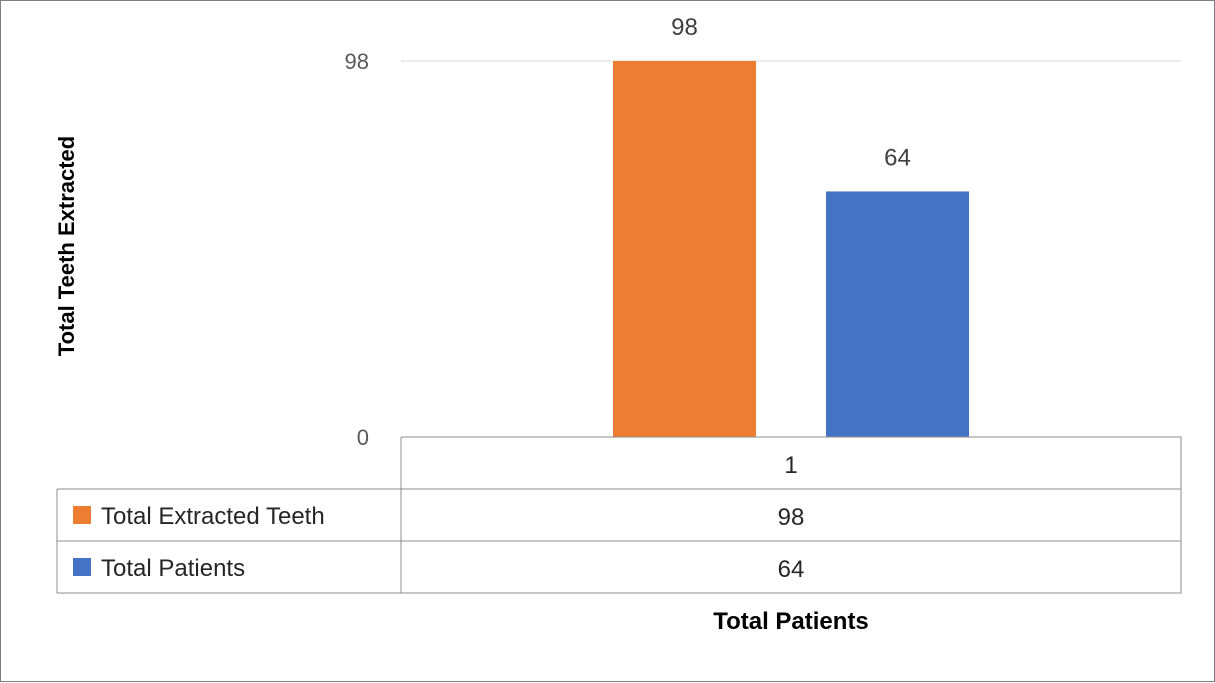  What do you see at coordinates (790, 465) in the screenshot?
I see `table-category-cell: 1` at bounding box center [790, 465].